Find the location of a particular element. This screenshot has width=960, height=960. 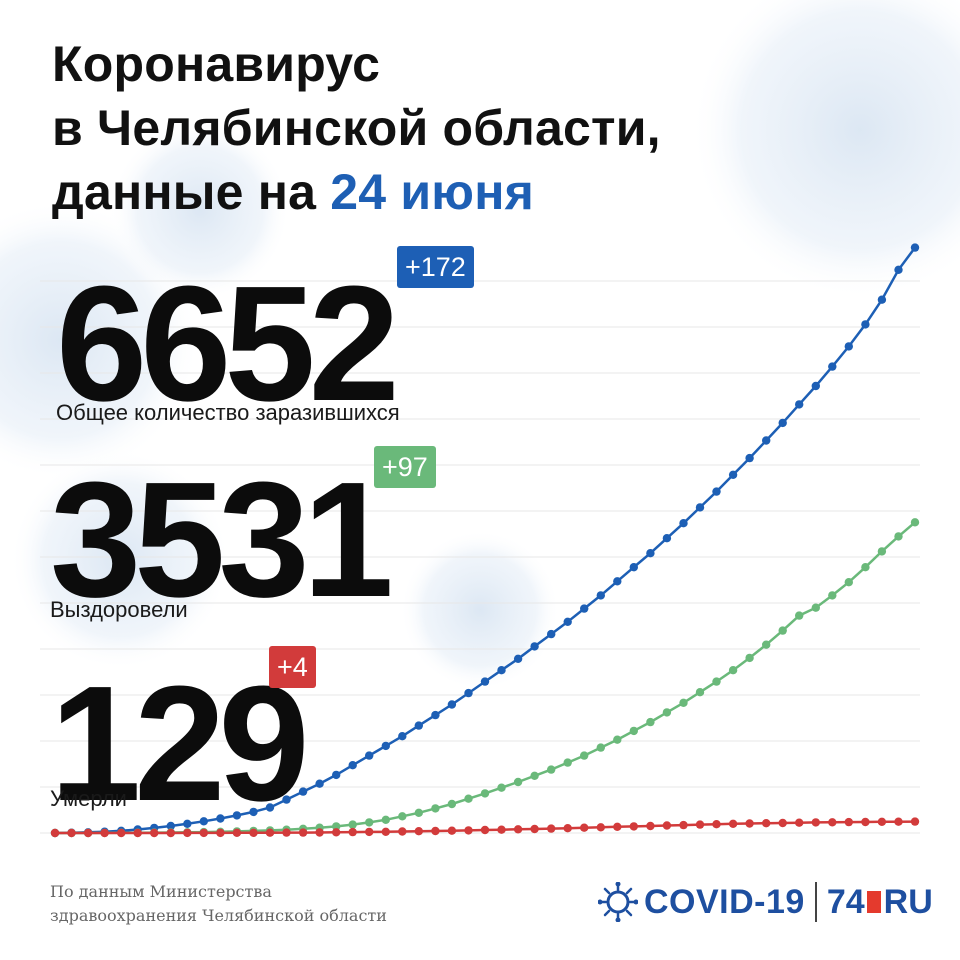

logo-separator is located at coordinates (815, 902).